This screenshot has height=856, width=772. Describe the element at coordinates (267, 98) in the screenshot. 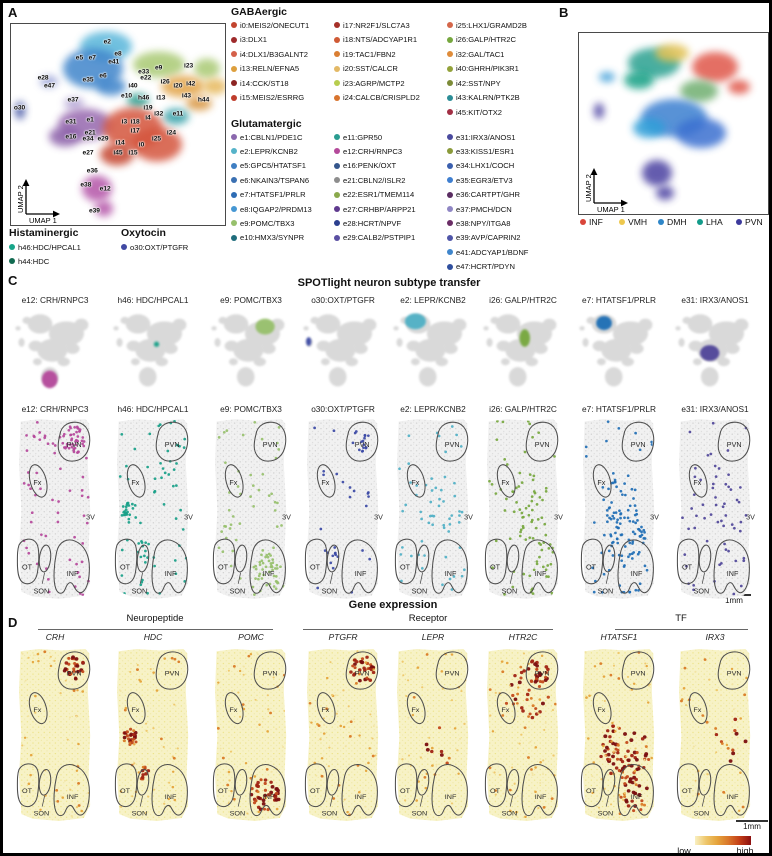

I see `legend-item: i15:MEIS2/ESRRG` at that location.